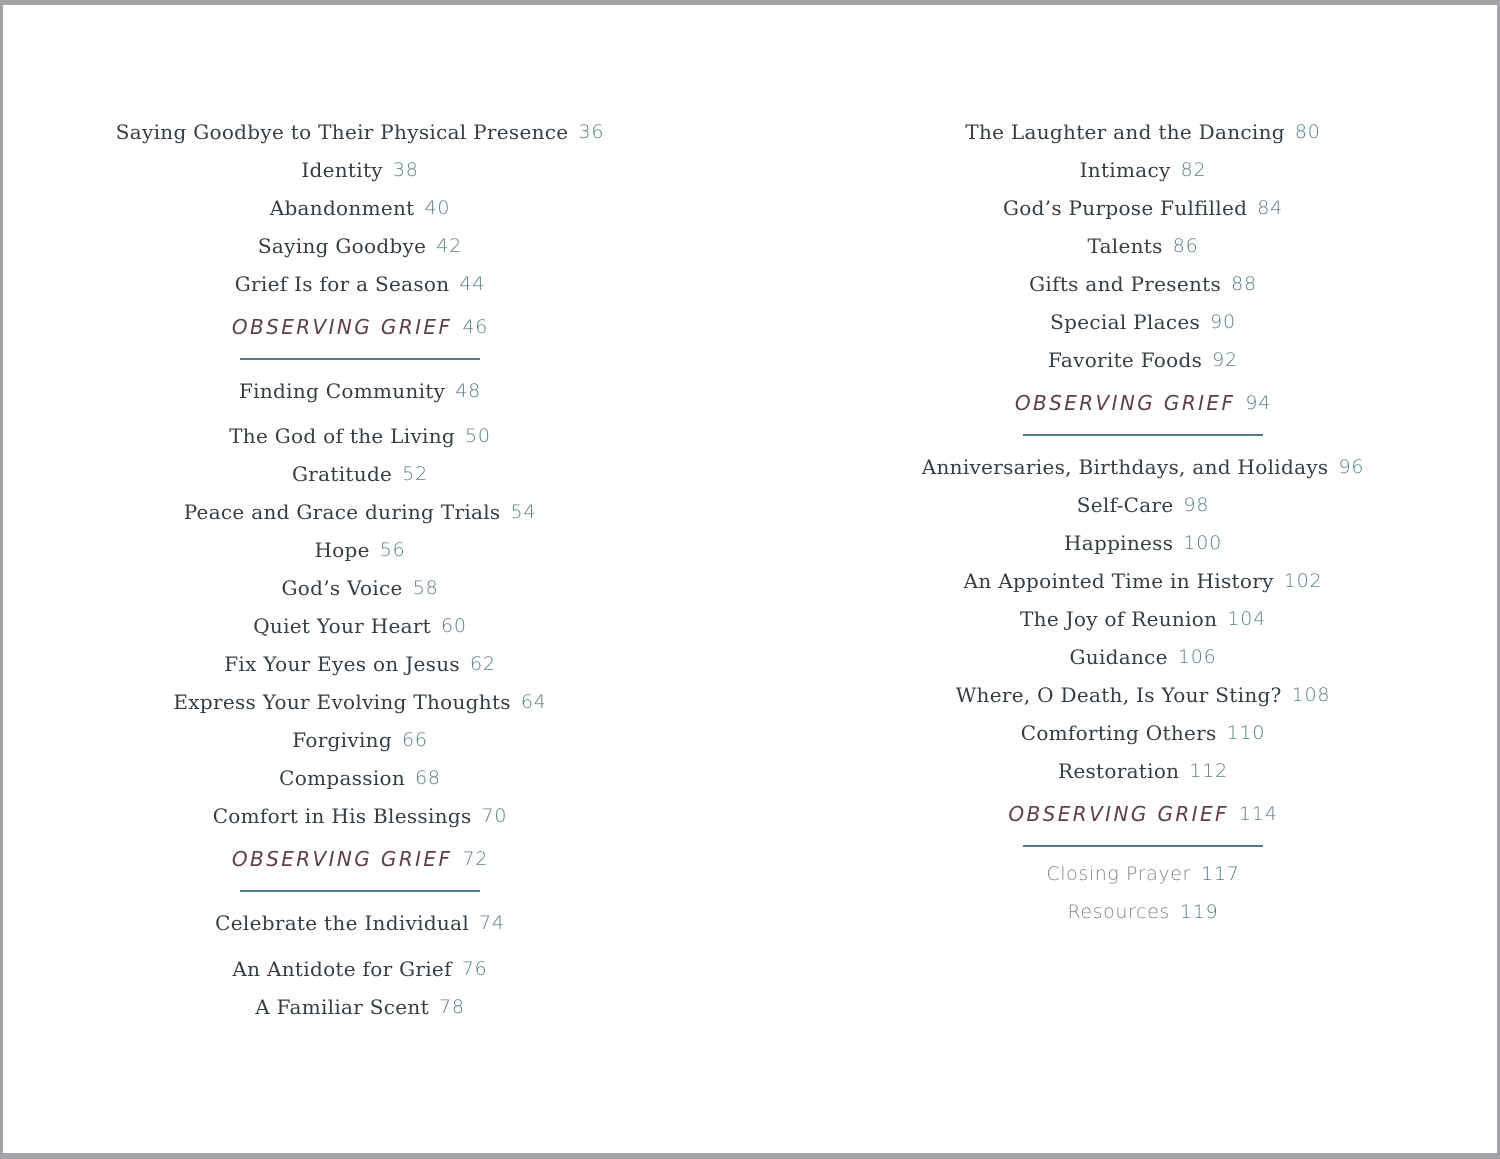 This screenshot has width=1500, height=1159. I want to click on toc-entry: Gratitude 52, so click(360, 474).